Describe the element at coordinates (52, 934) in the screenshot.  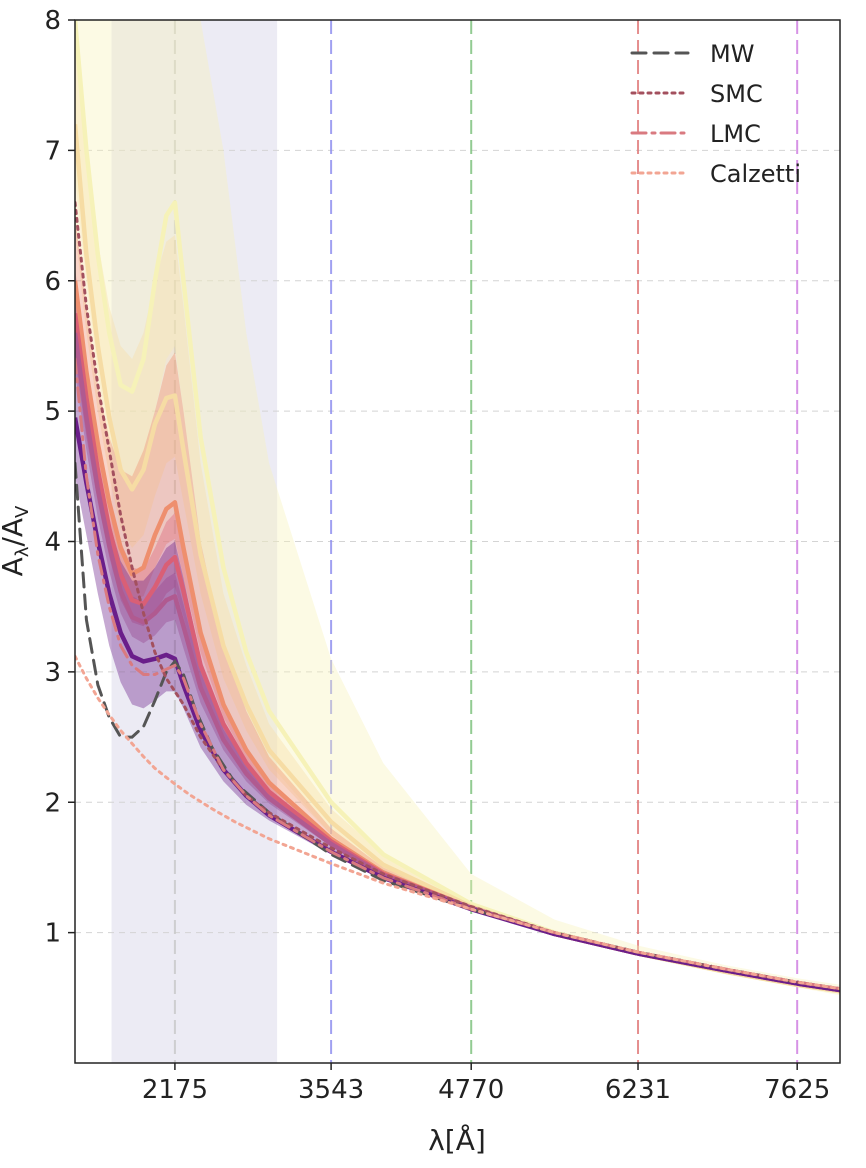
I see `y-tick-label: 1` at that location.